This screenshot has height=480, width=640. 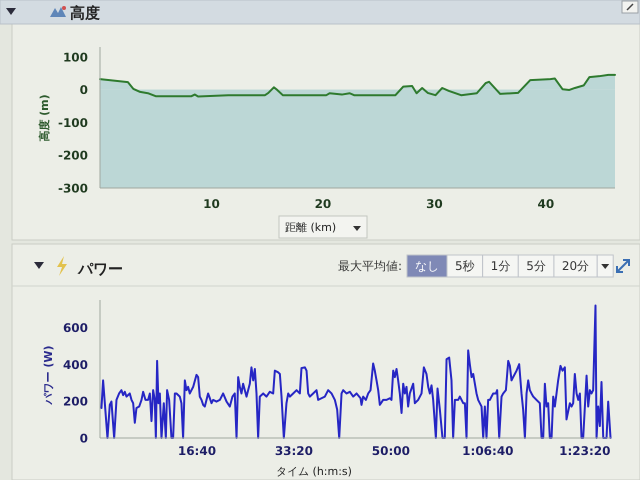 What do you see at coordinates (75, 365) in the screenshot?
I see `y-tick-label: 400` at bounding box center [75, 365].